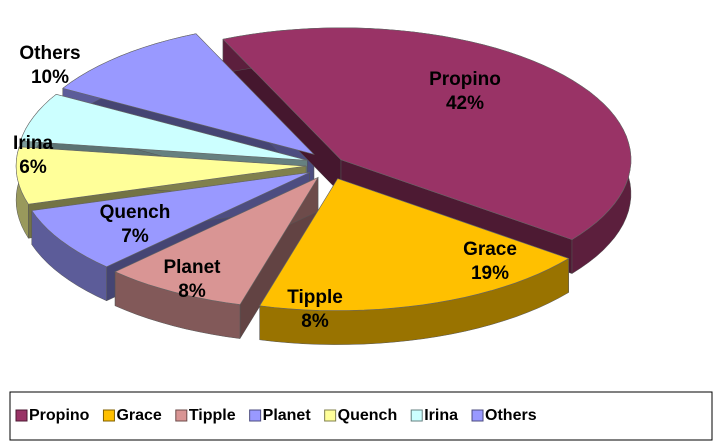  What do you see at coordinates (135, 236) in the screenshot?
I see `slice-value-label: 7%` at bounding box center [135, 236].